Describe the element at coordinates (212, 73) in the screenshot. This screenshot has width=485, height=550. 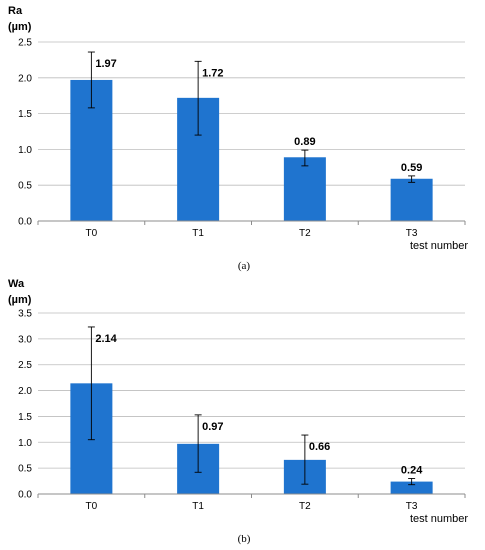
I see `chart-a-data-label-t1: 1.72` at that location.